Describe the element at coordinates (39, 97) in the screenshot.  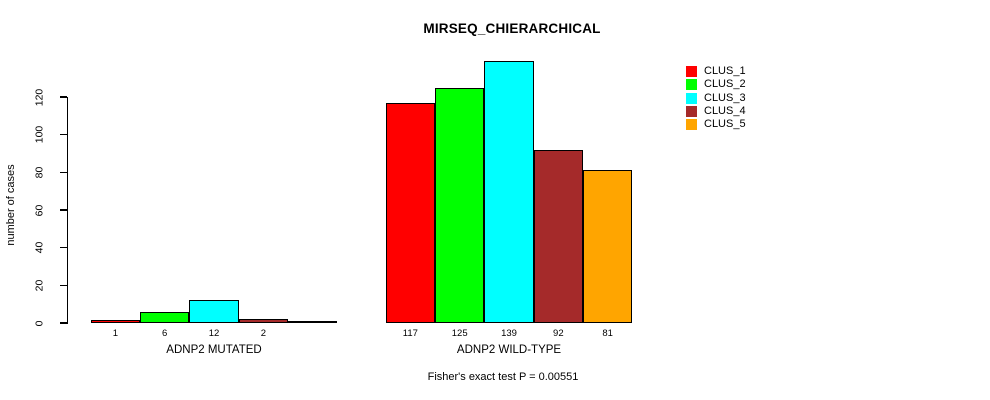
I see `y-tick-label: 120` at that location.